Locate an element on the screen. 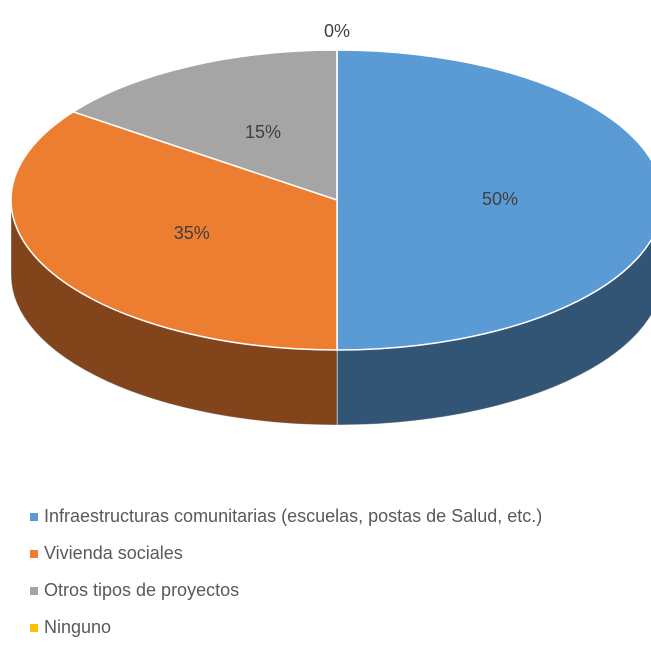 The image size is (651, 660). data-label: 35% is located at coordinates (192, 233).